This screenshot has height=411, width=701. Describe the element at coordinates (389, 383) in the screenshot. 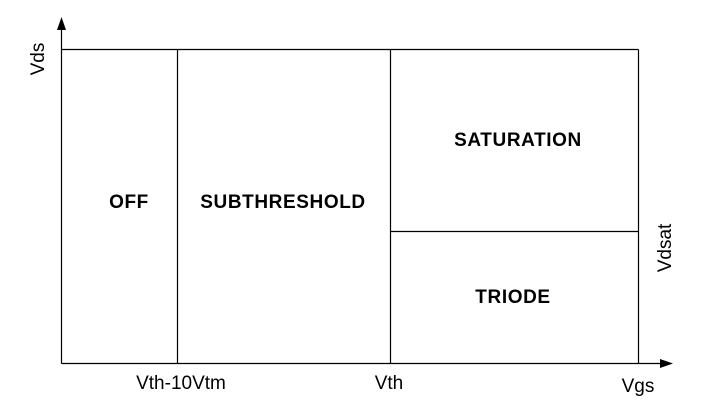

I see `boundary-label-vth: Vth` at that location.